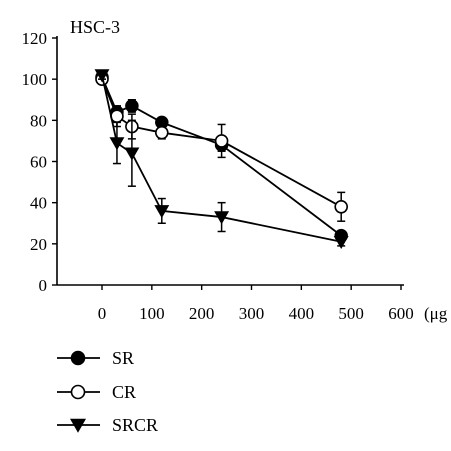 This screenshot has height=451, width=451. Describe the element at coordinates (78, 358) in the screenshot. I see `legend-marker-sr` at that location.